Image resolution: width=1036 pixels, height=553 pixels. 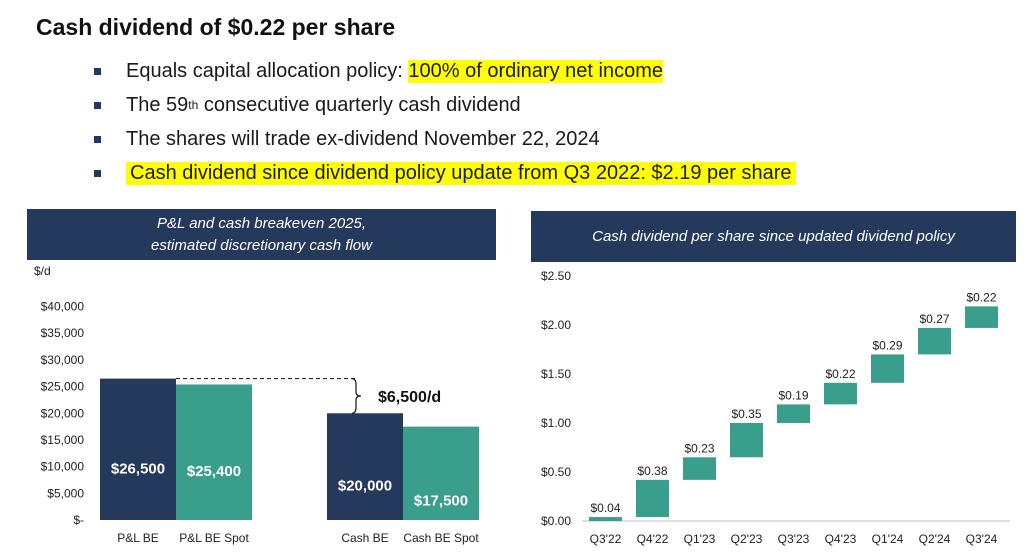 I want to click on bar-value-label: $0.27, so click(x=934, y=319).